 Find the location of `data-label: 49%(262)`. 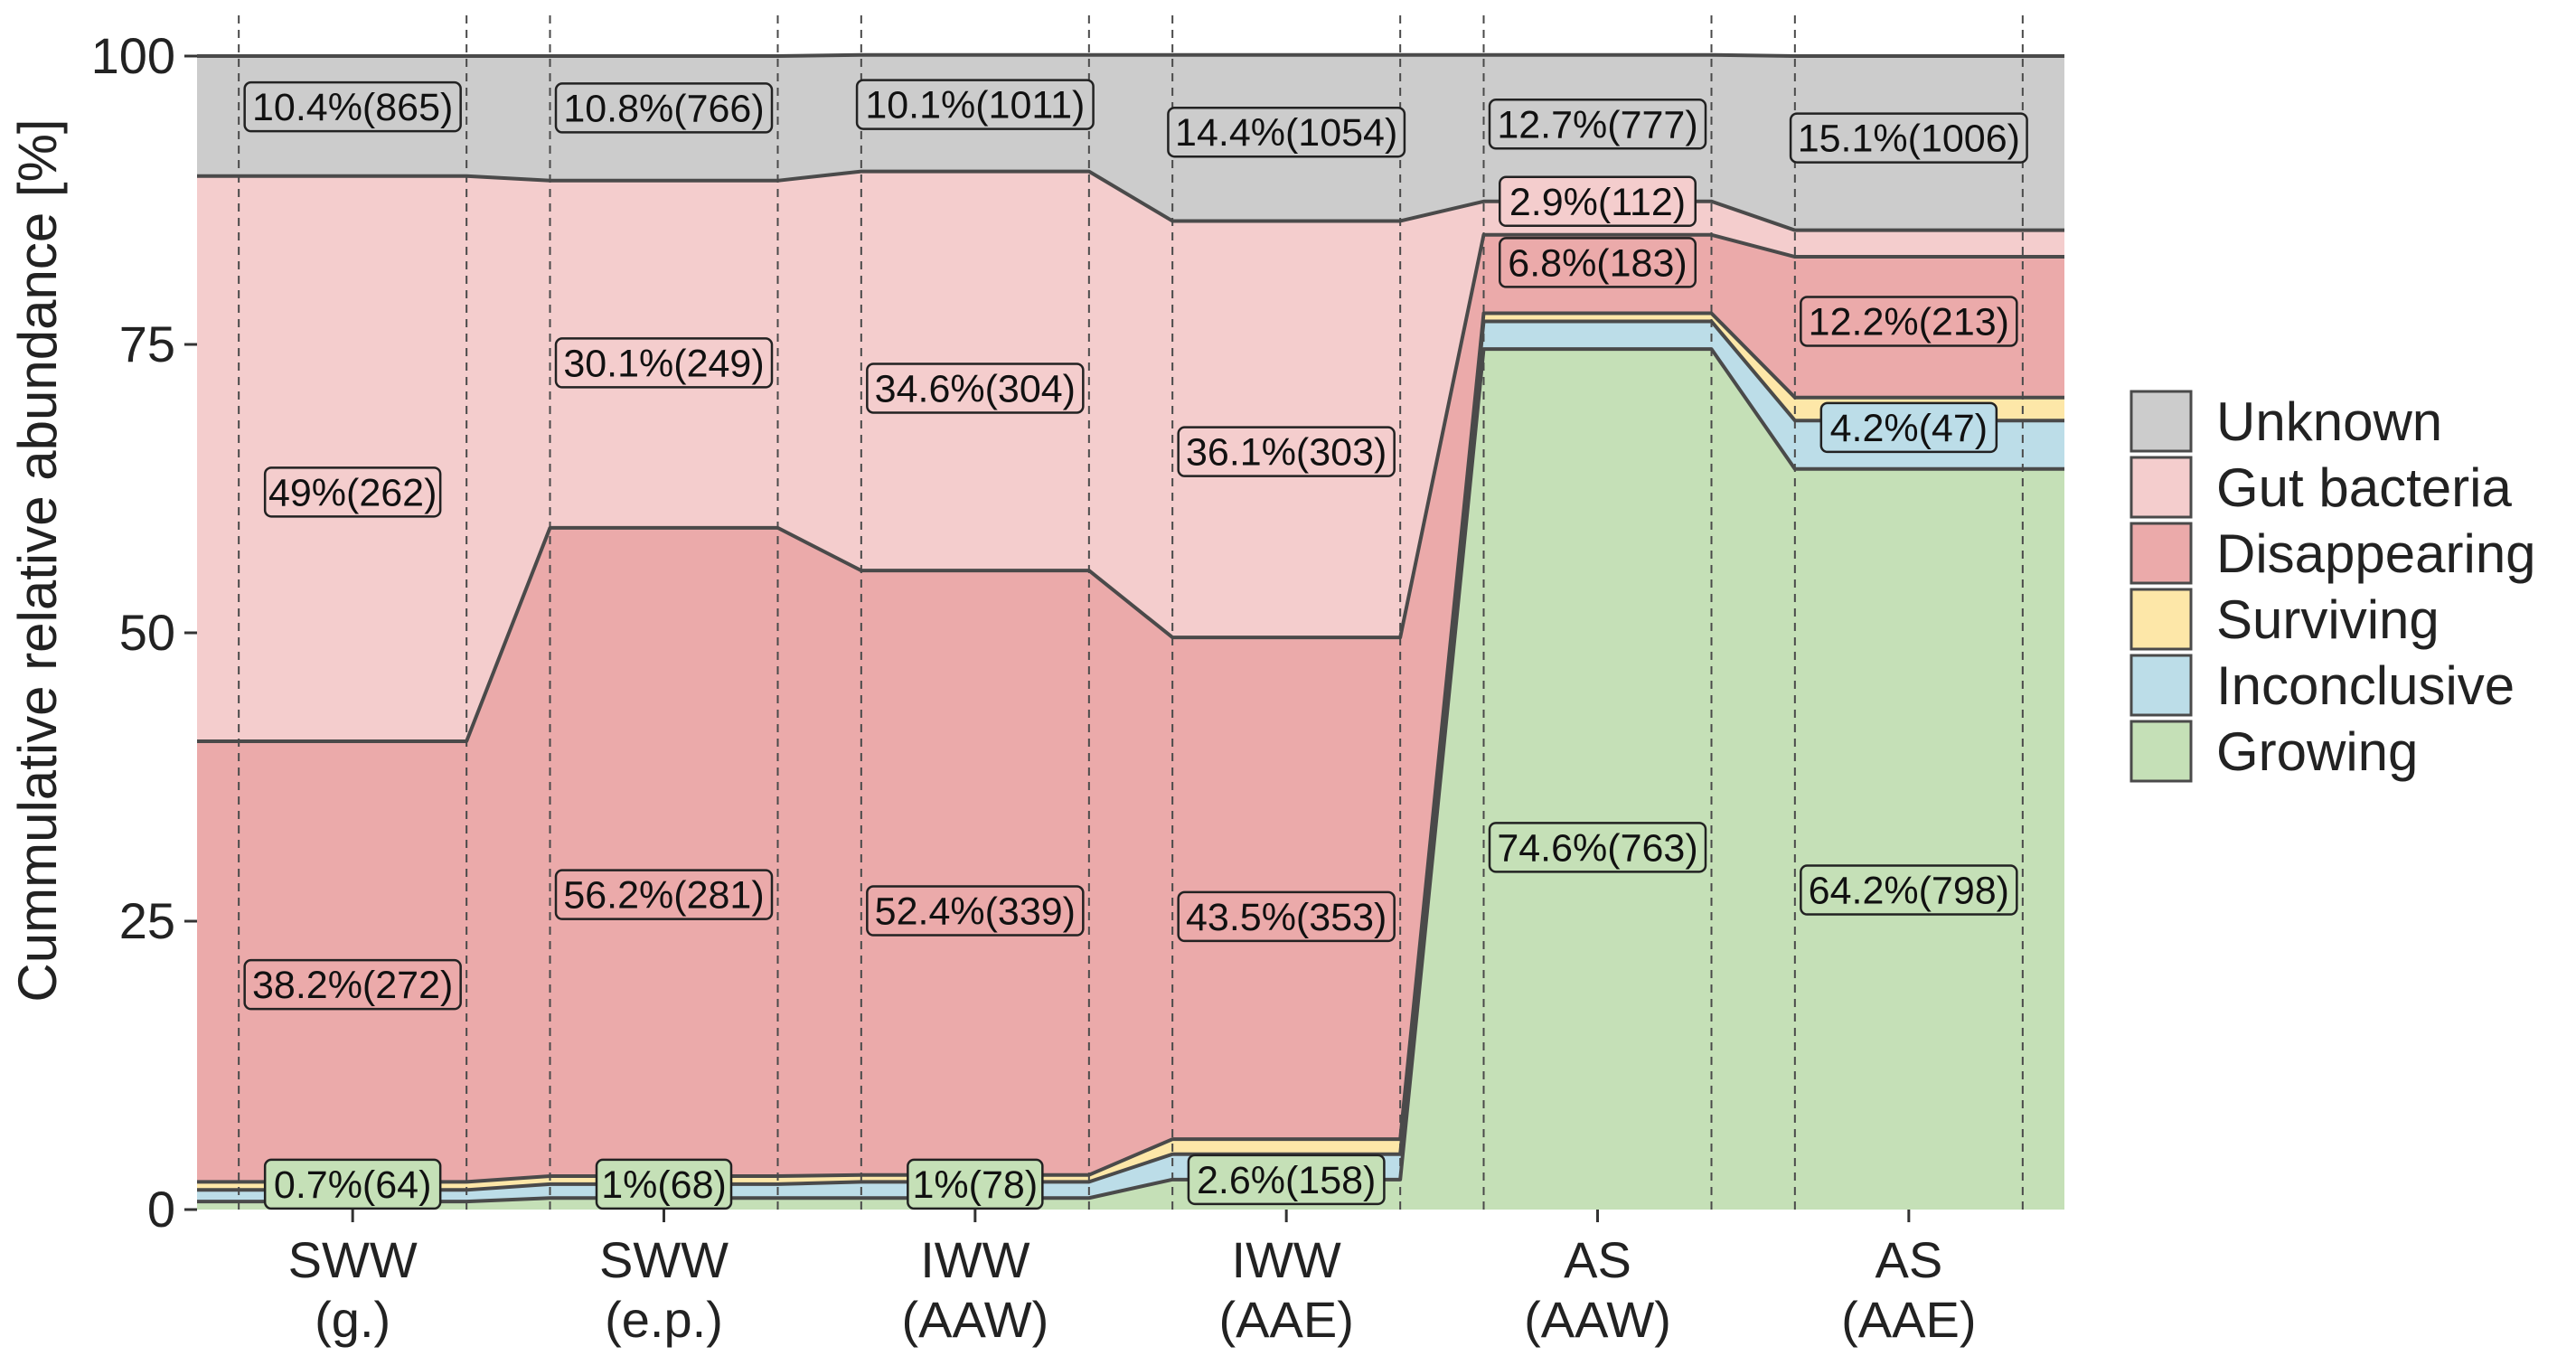

data-label: 49%(262) is located at coordinates (353, 492).